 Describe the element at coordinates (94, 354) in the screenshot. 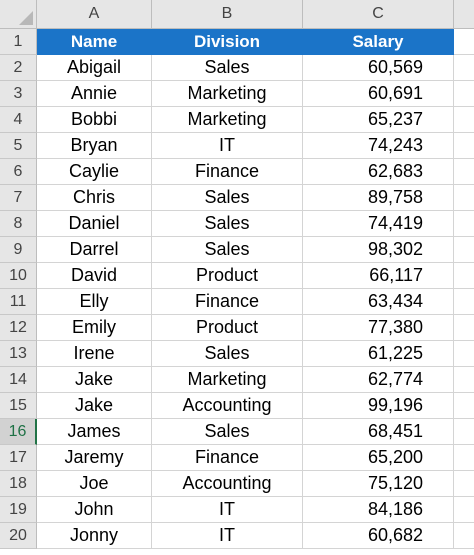

I see `cell-name: Irene` at that location.